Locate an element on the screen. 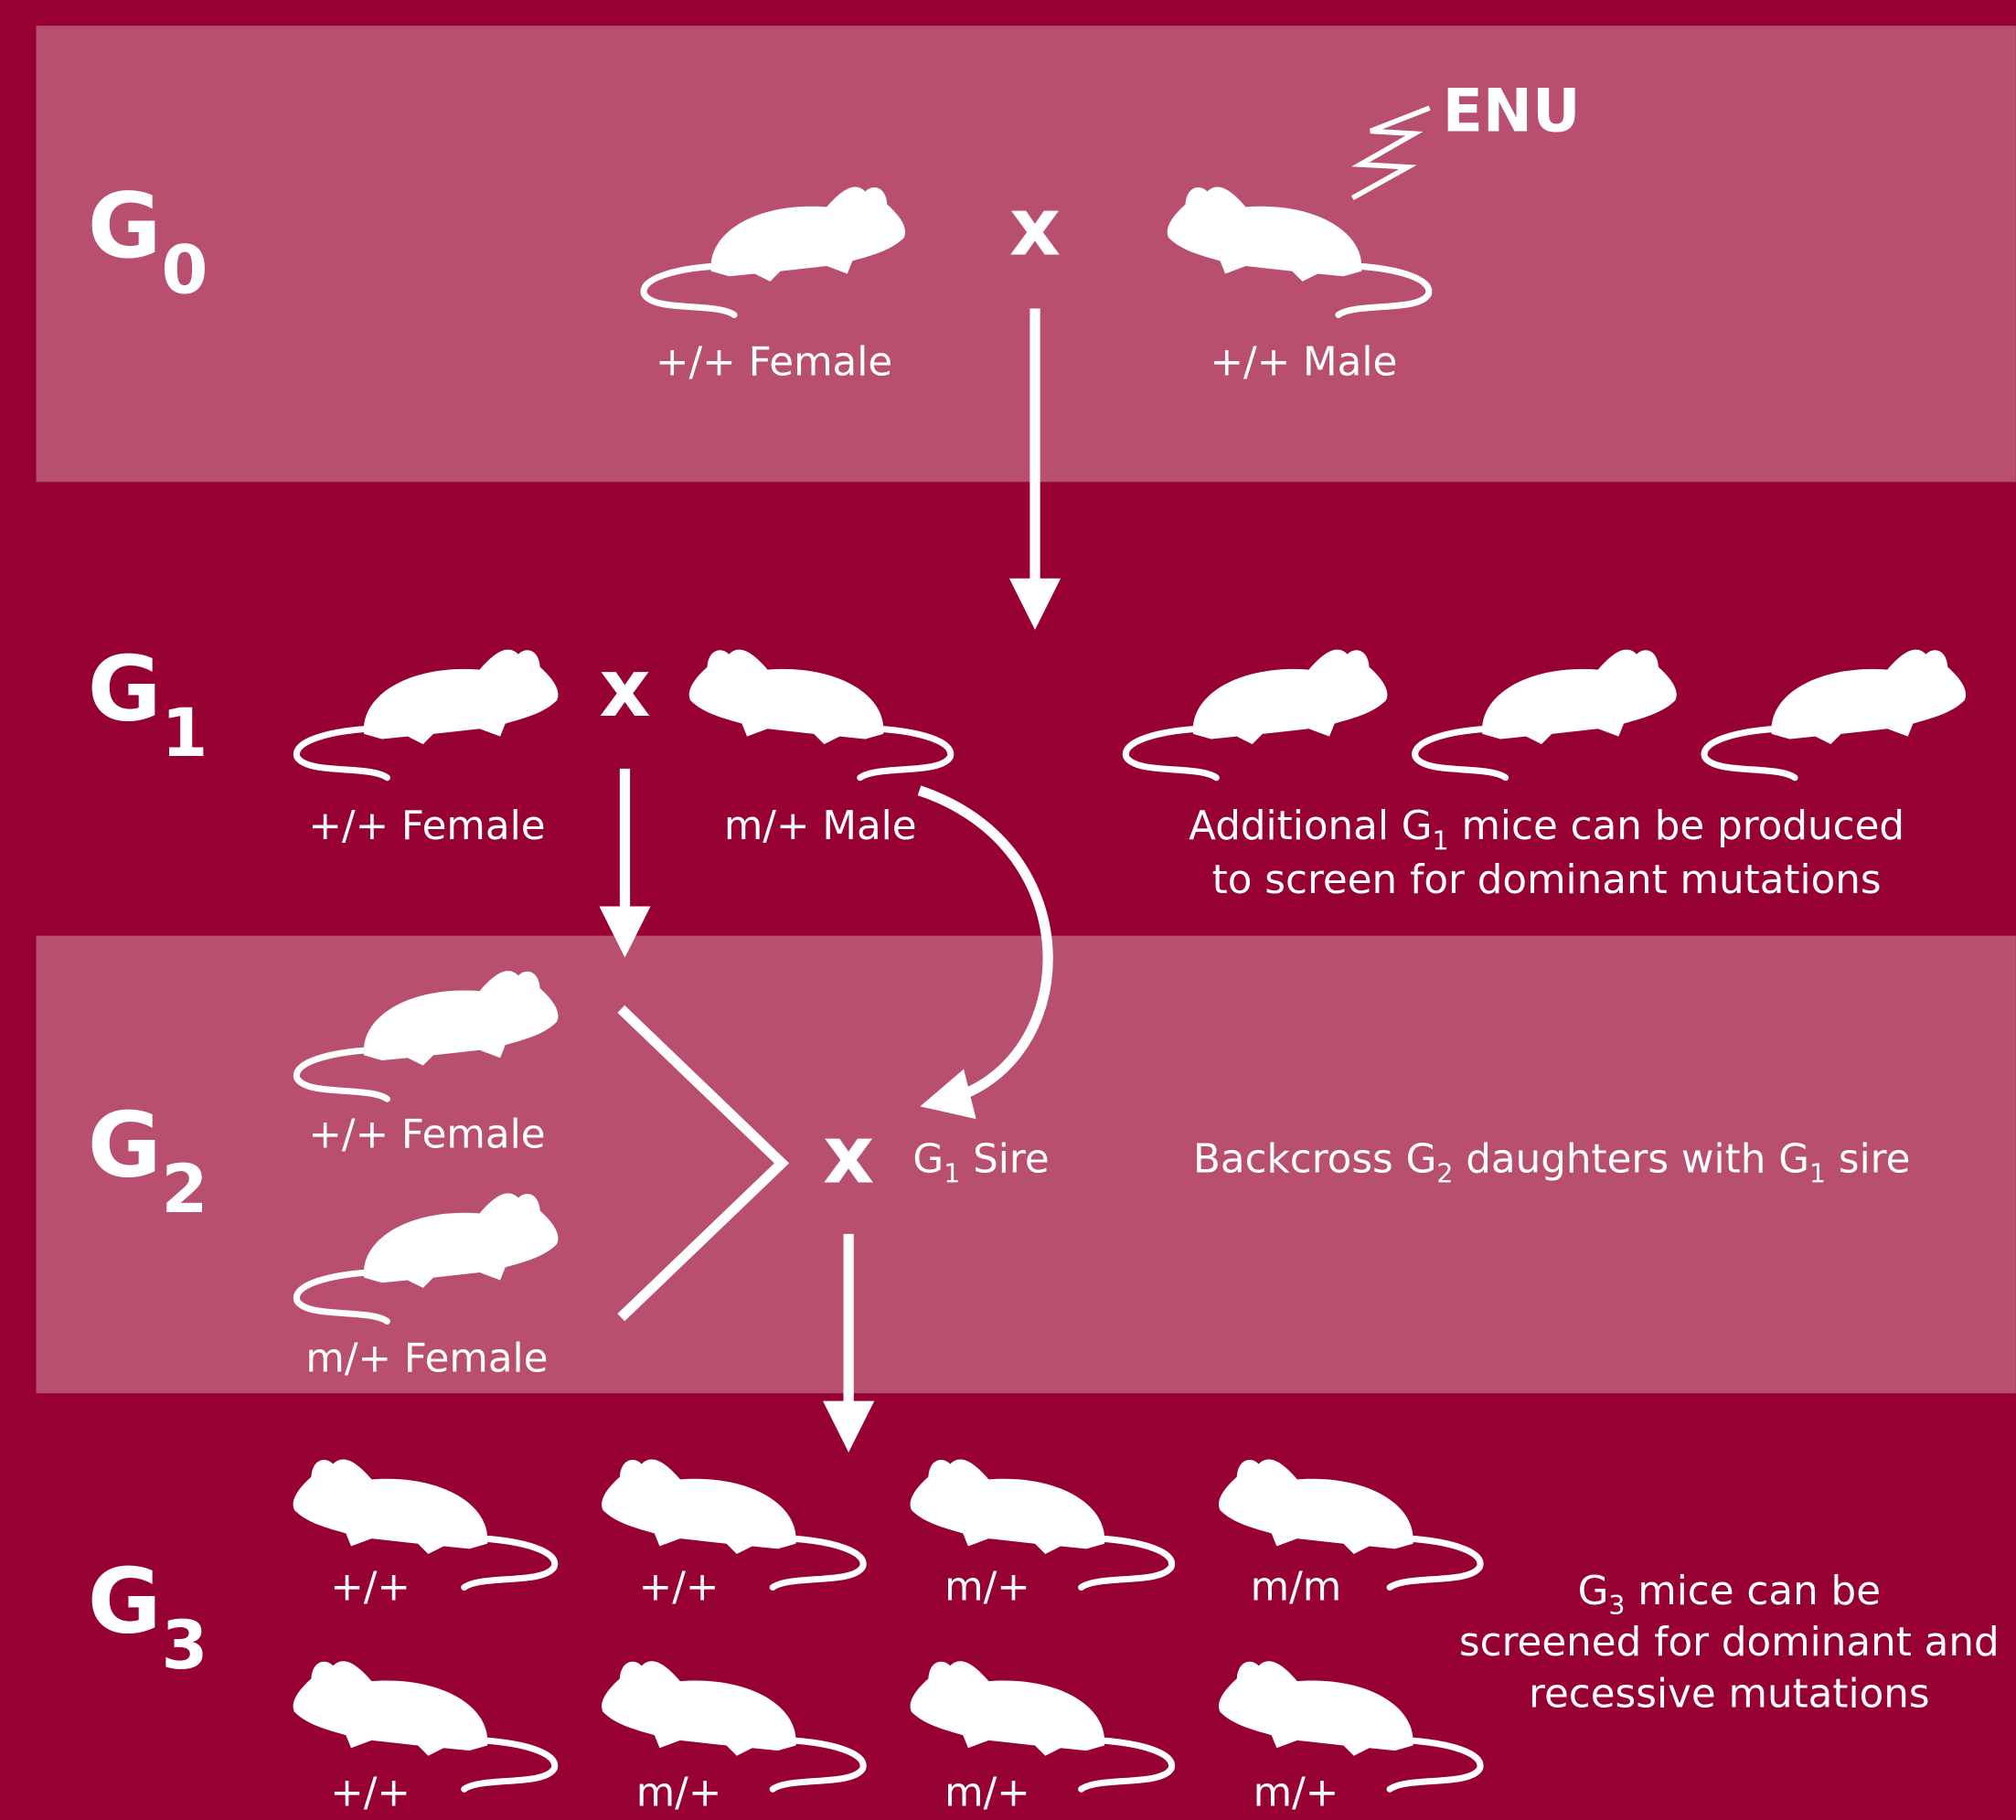 The width and height of the screenshot is (2016, 1820). text-part: daughters with G is located at coordinates (1631, 1159).